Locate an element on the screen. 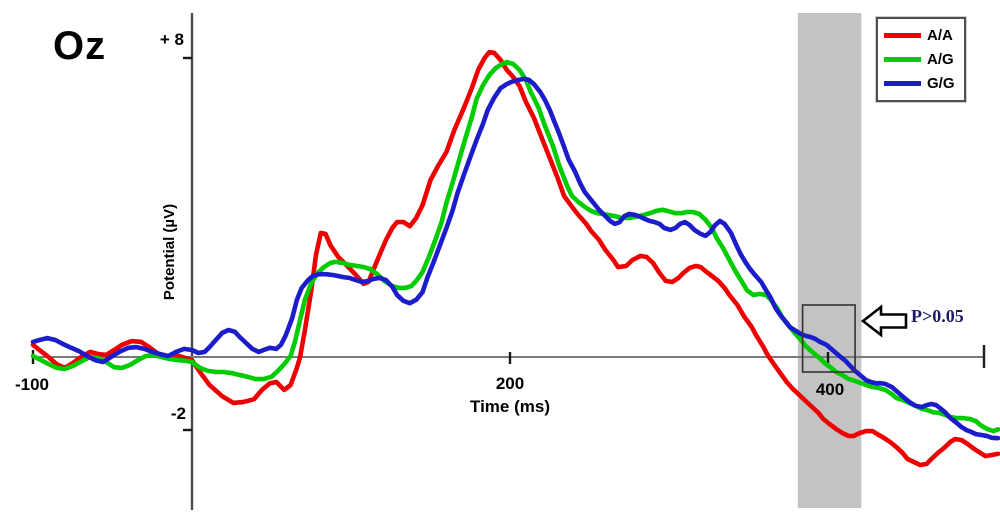 The image size is (1000, 531). legend-box: A/A A/G G/G is located at coordinates (921, 59).